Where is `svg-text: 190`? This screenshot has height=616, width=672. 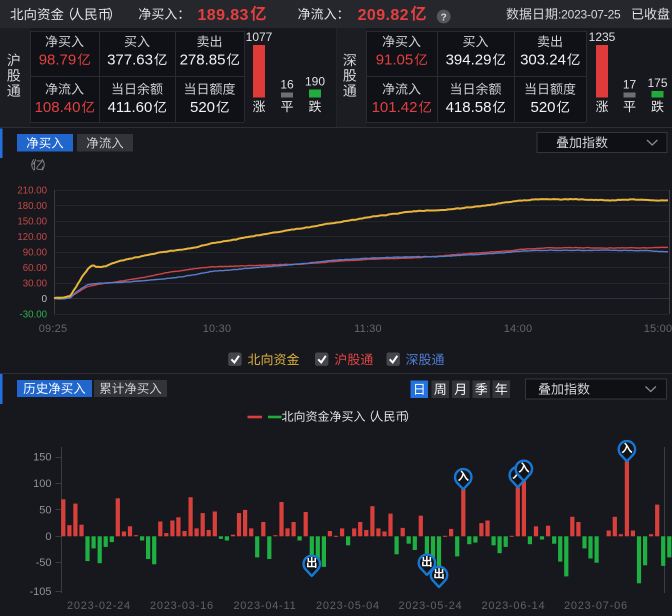
svg-text: 190 is located at coordinates (315, 82).